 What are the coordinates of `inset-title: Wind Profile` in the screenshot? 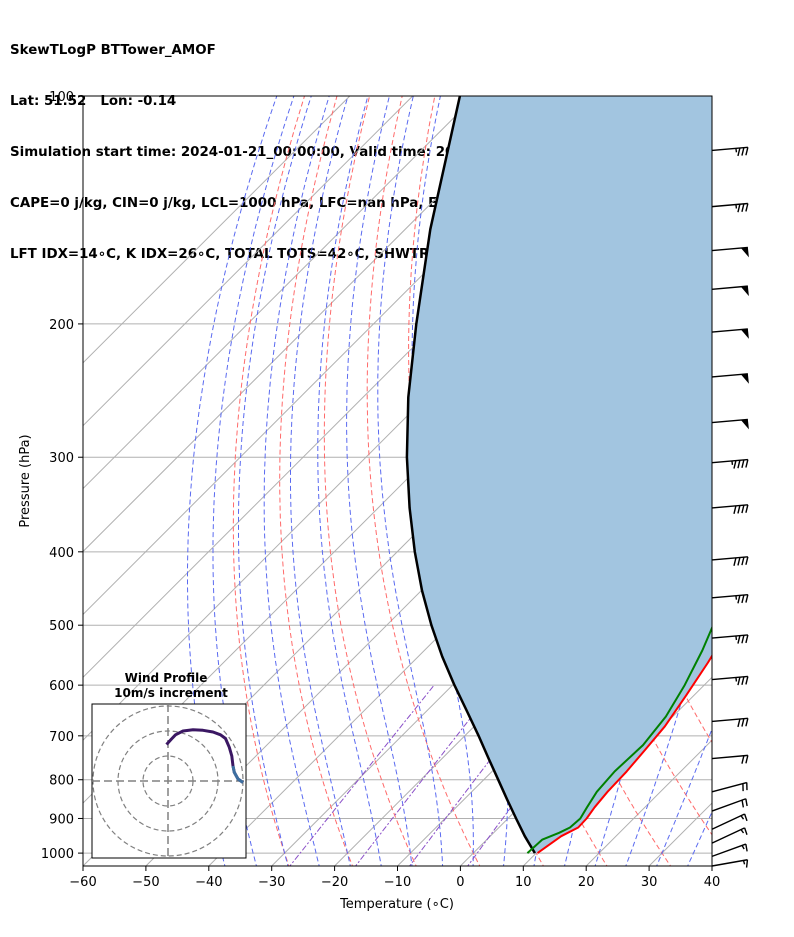 It's located at (166, 678).